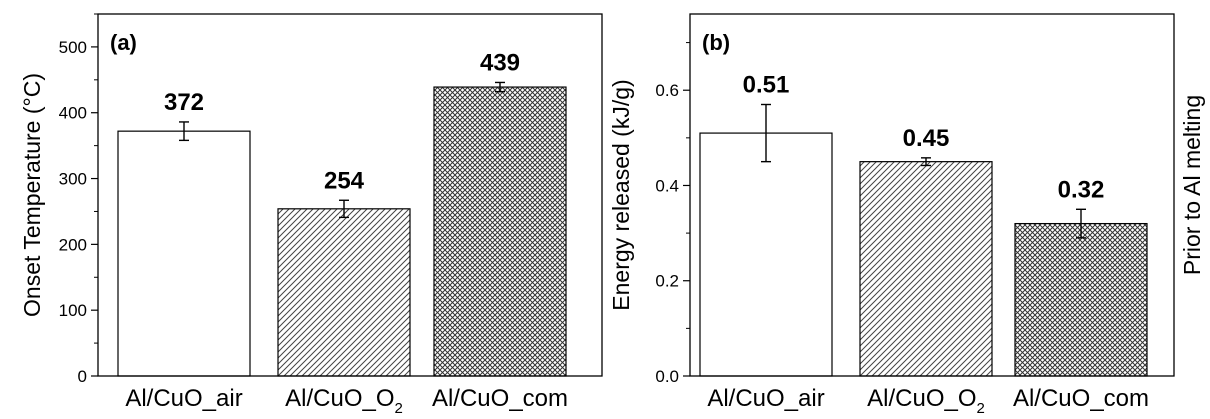 This screenshot has height=419, width=1210. Describe the element at coordinates (667, 90) in the screenshot. I see `y-tick-label: 0.6` at that location.